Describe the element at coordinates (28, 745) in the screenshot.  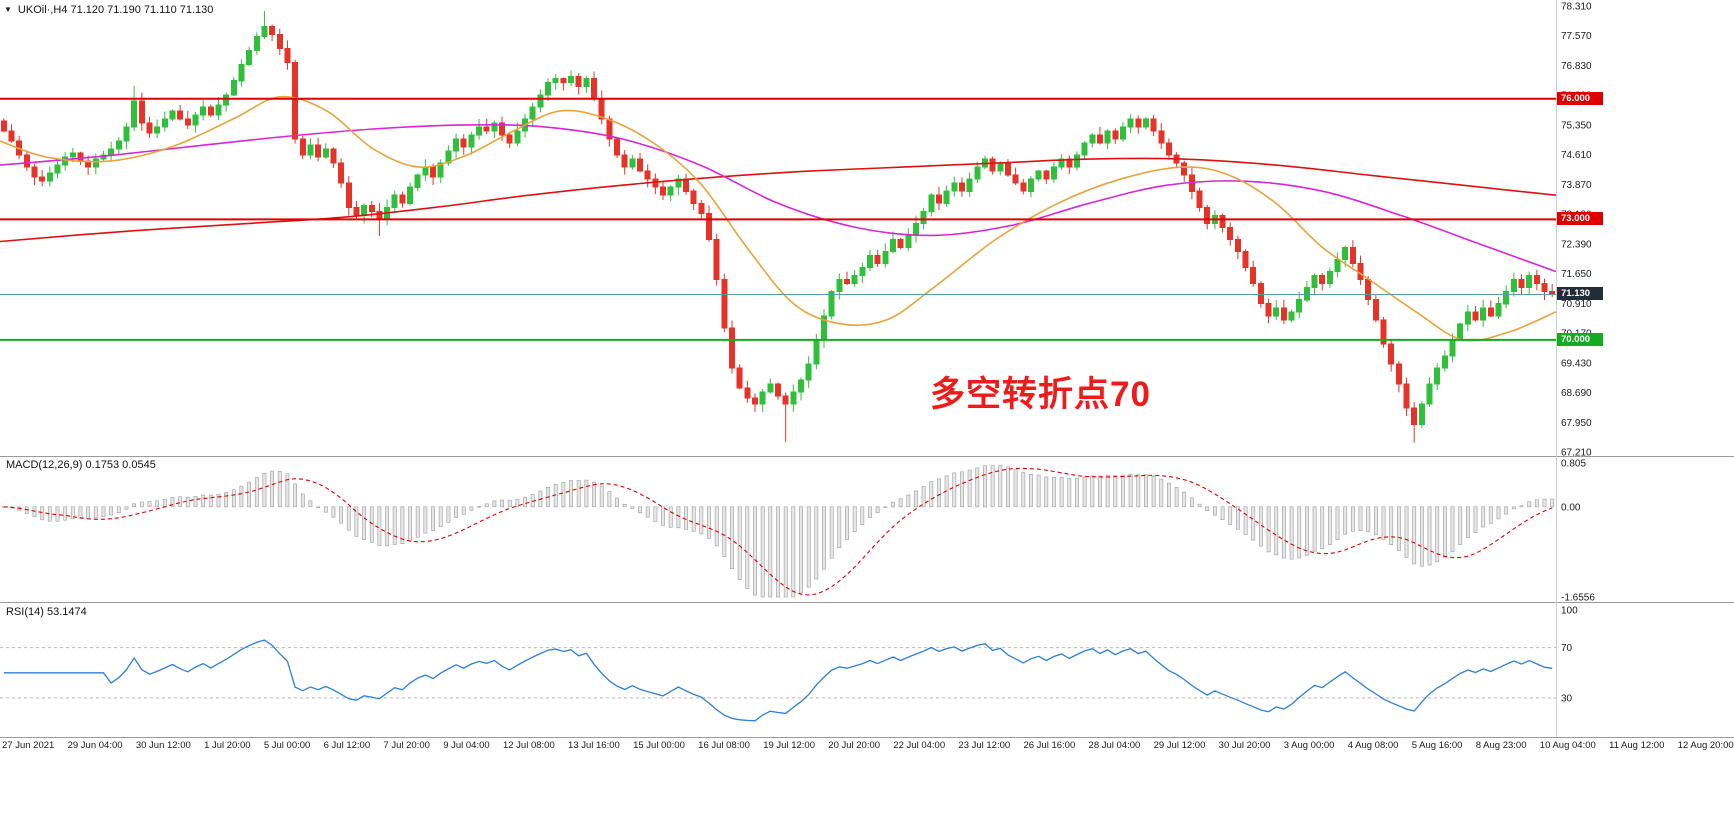
I see `time-label: 27 Jun 2021` at that location.